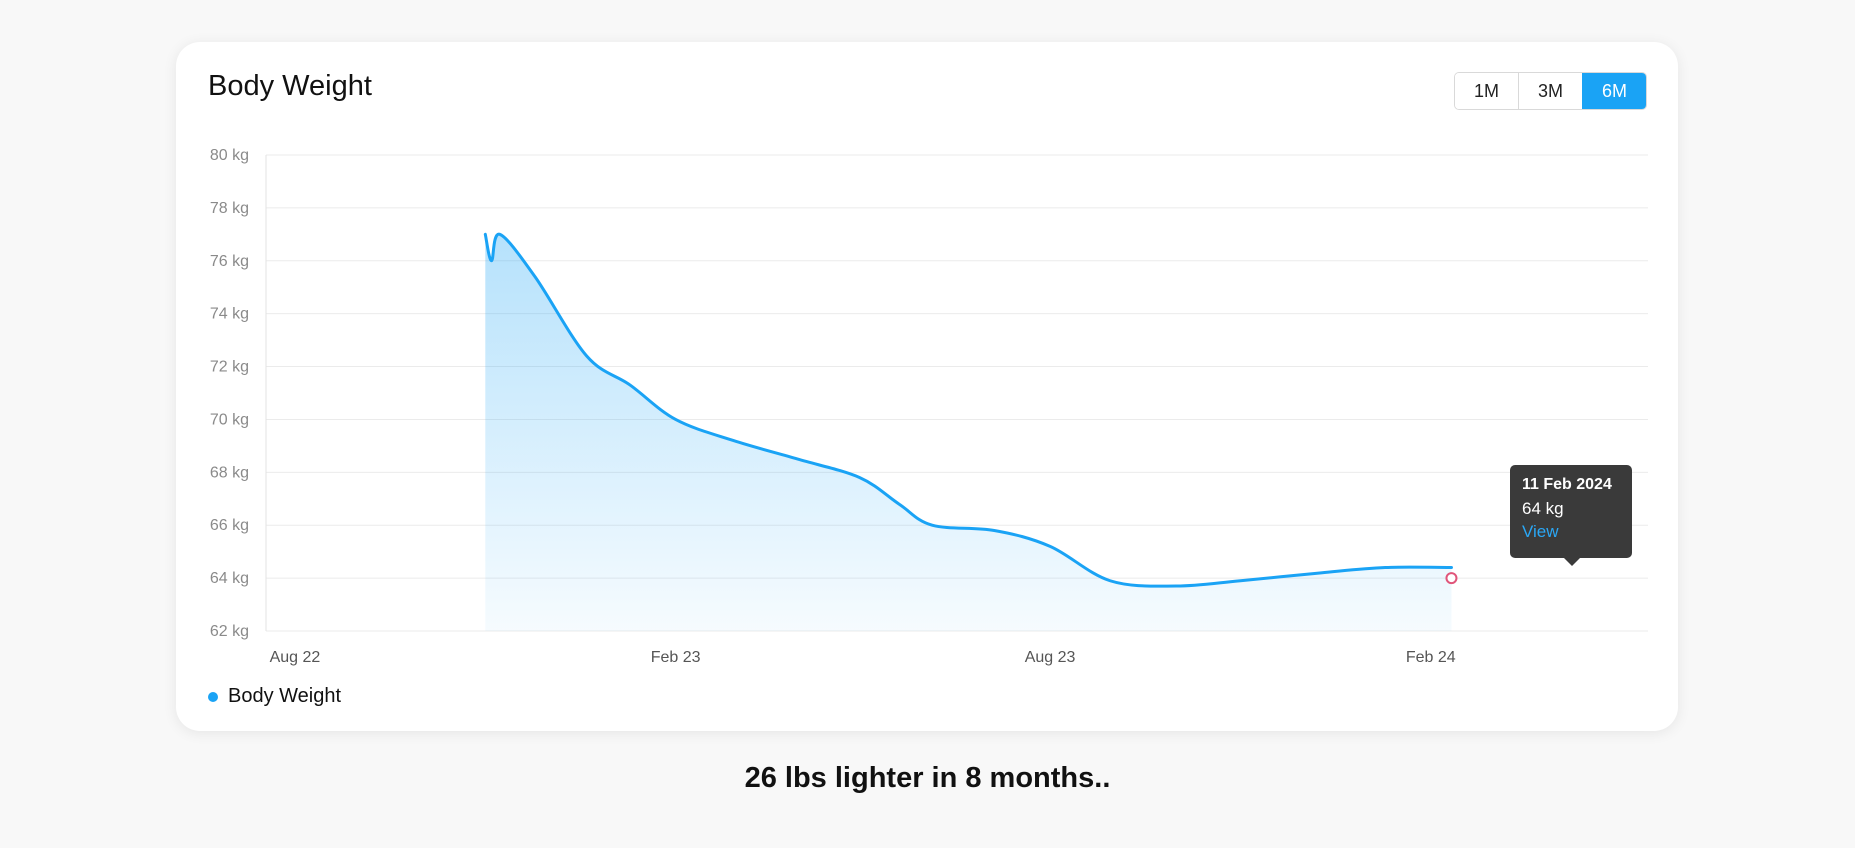 Image resolution: width=1855 pixels, height=848 pixels. I want to click on tooltip-date: 11 Feb 2024, so click(1567, 484).